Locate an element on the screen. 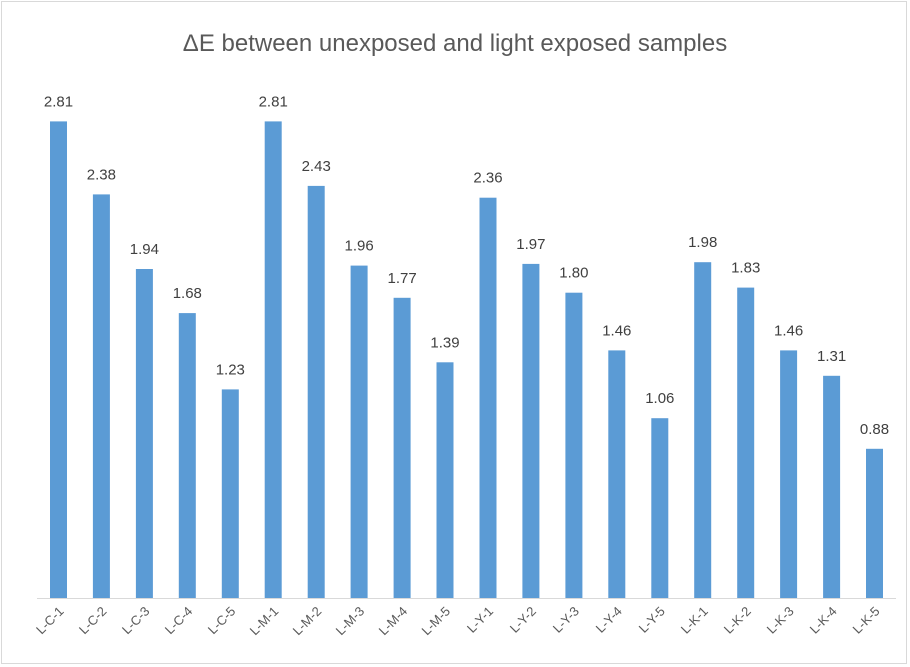  data-label-l-k-4: 1.31 is located at coordinates (831, 356).